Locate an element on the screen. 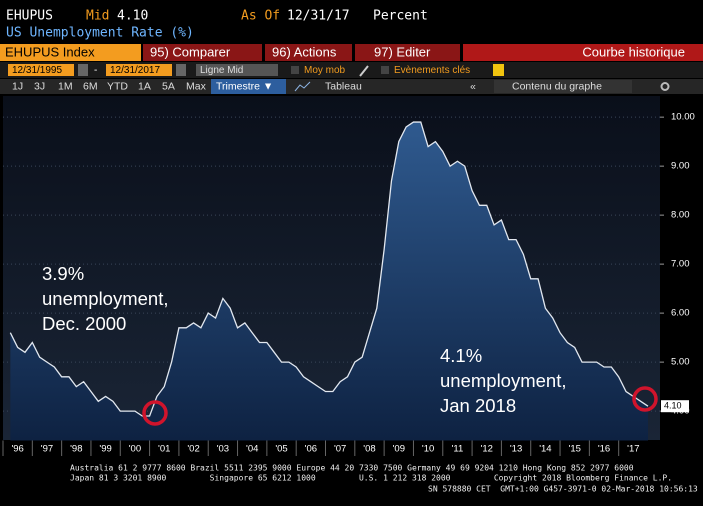 The height and width of the screenshot is (506, 703). collapse-button: « is located at coordinates (473, 86).